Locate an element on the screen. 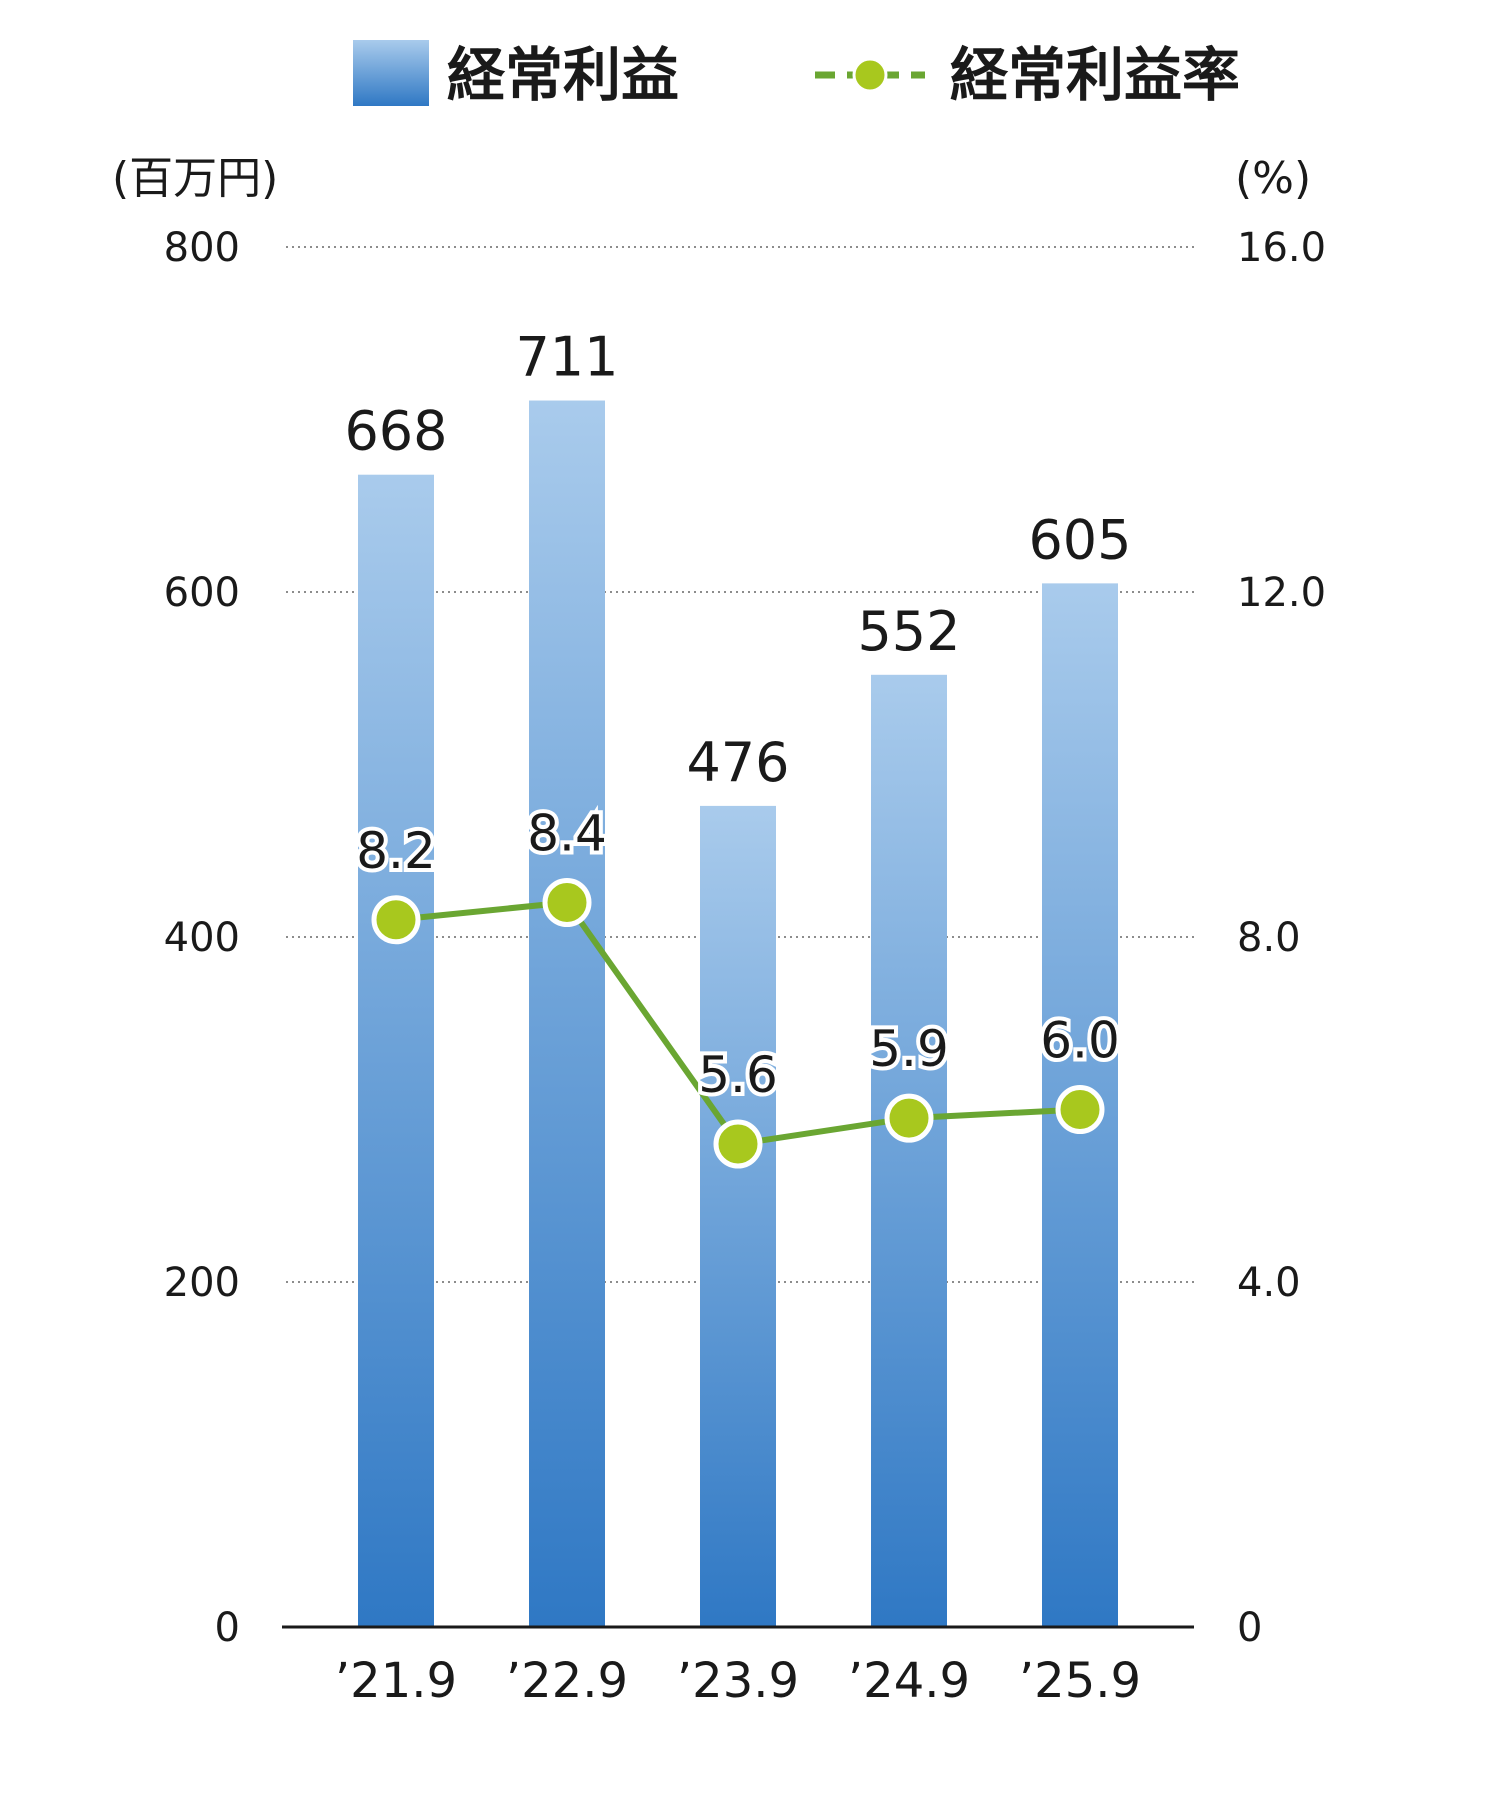 Image resolution: width=1500 pixels, height=1812 pixels. left-axis-ticks: 0 200 400 600 800 is located at coordinates (202, 938).